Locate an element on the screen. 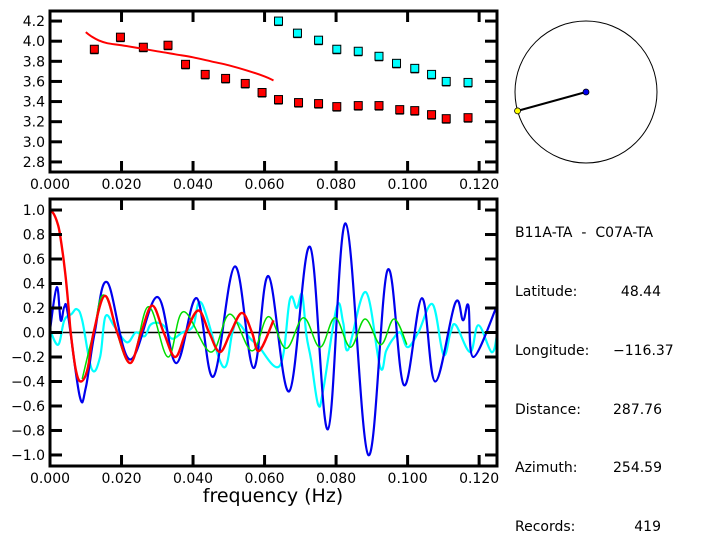 The height and width of the screenshot is (557, 703). info-label: Azimuth: is located at coordinates (546, 468).